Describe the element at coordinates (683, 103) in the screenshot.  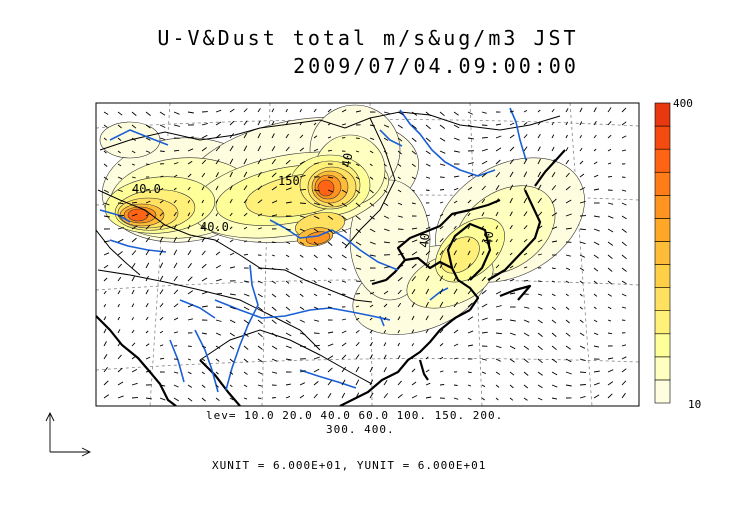
I see `colorbar-max-label: 400` at that location.